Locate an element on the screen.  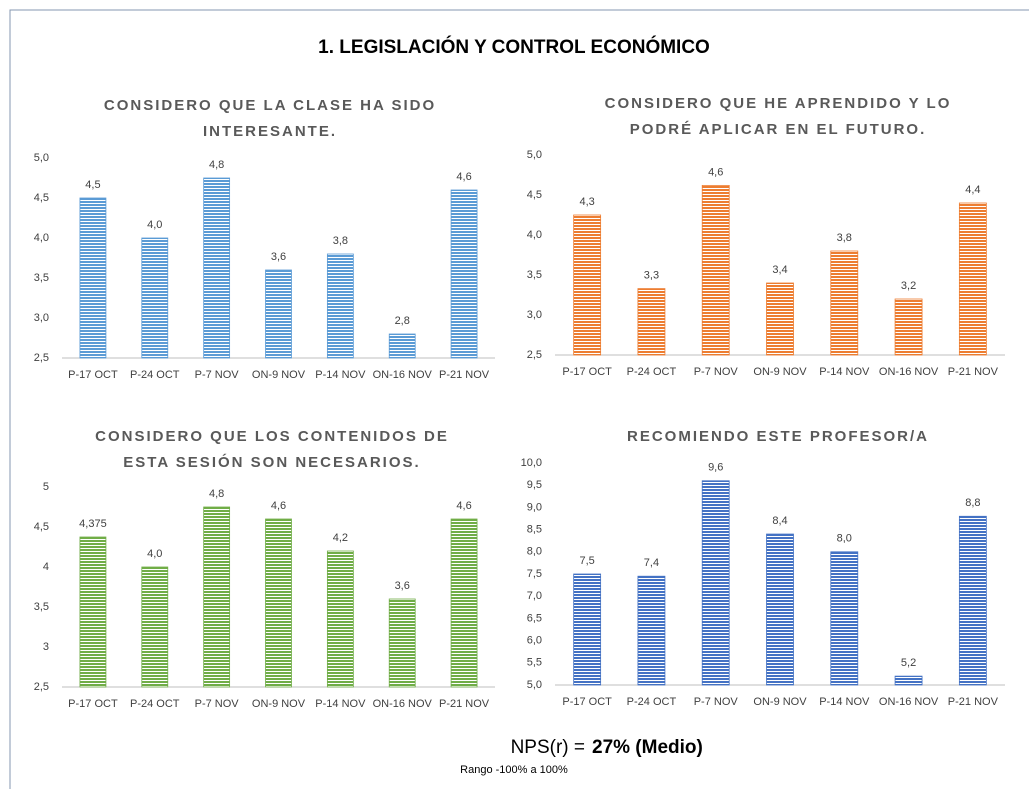
y-tick-label: 6,5 is located at coordinates (534, 618).